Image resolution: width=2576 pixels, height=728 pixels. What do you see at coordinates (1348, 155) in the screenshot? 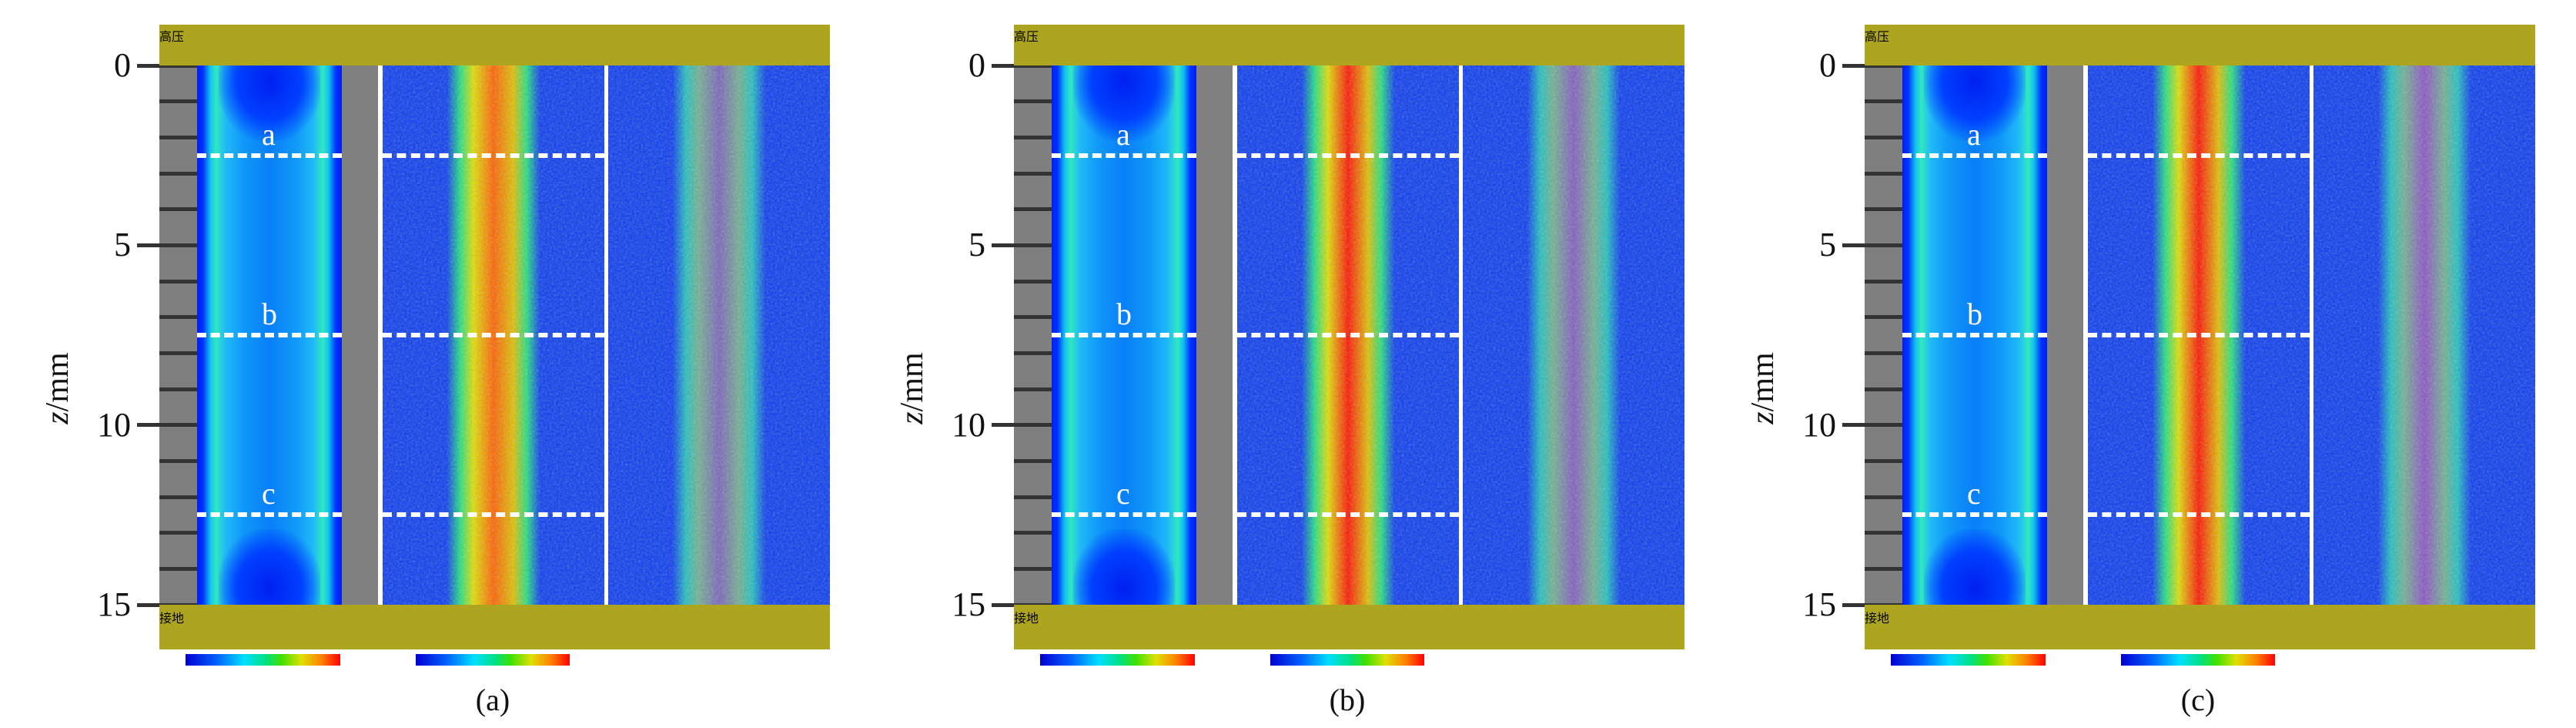
I see `section-line-a-image` at bounding box center [1348, 155].